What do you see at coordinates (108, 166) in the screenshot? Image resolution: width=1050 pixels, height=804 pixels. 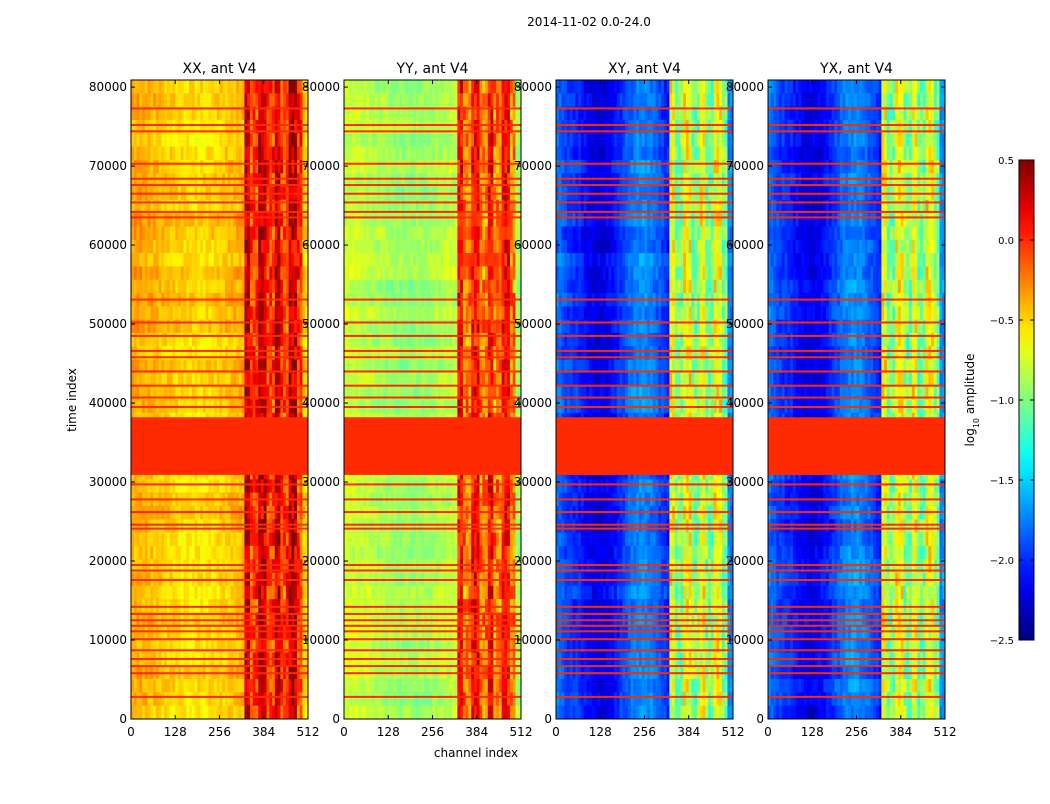 I see `y-tick-label: 70000` at bounding box center [108, 166].